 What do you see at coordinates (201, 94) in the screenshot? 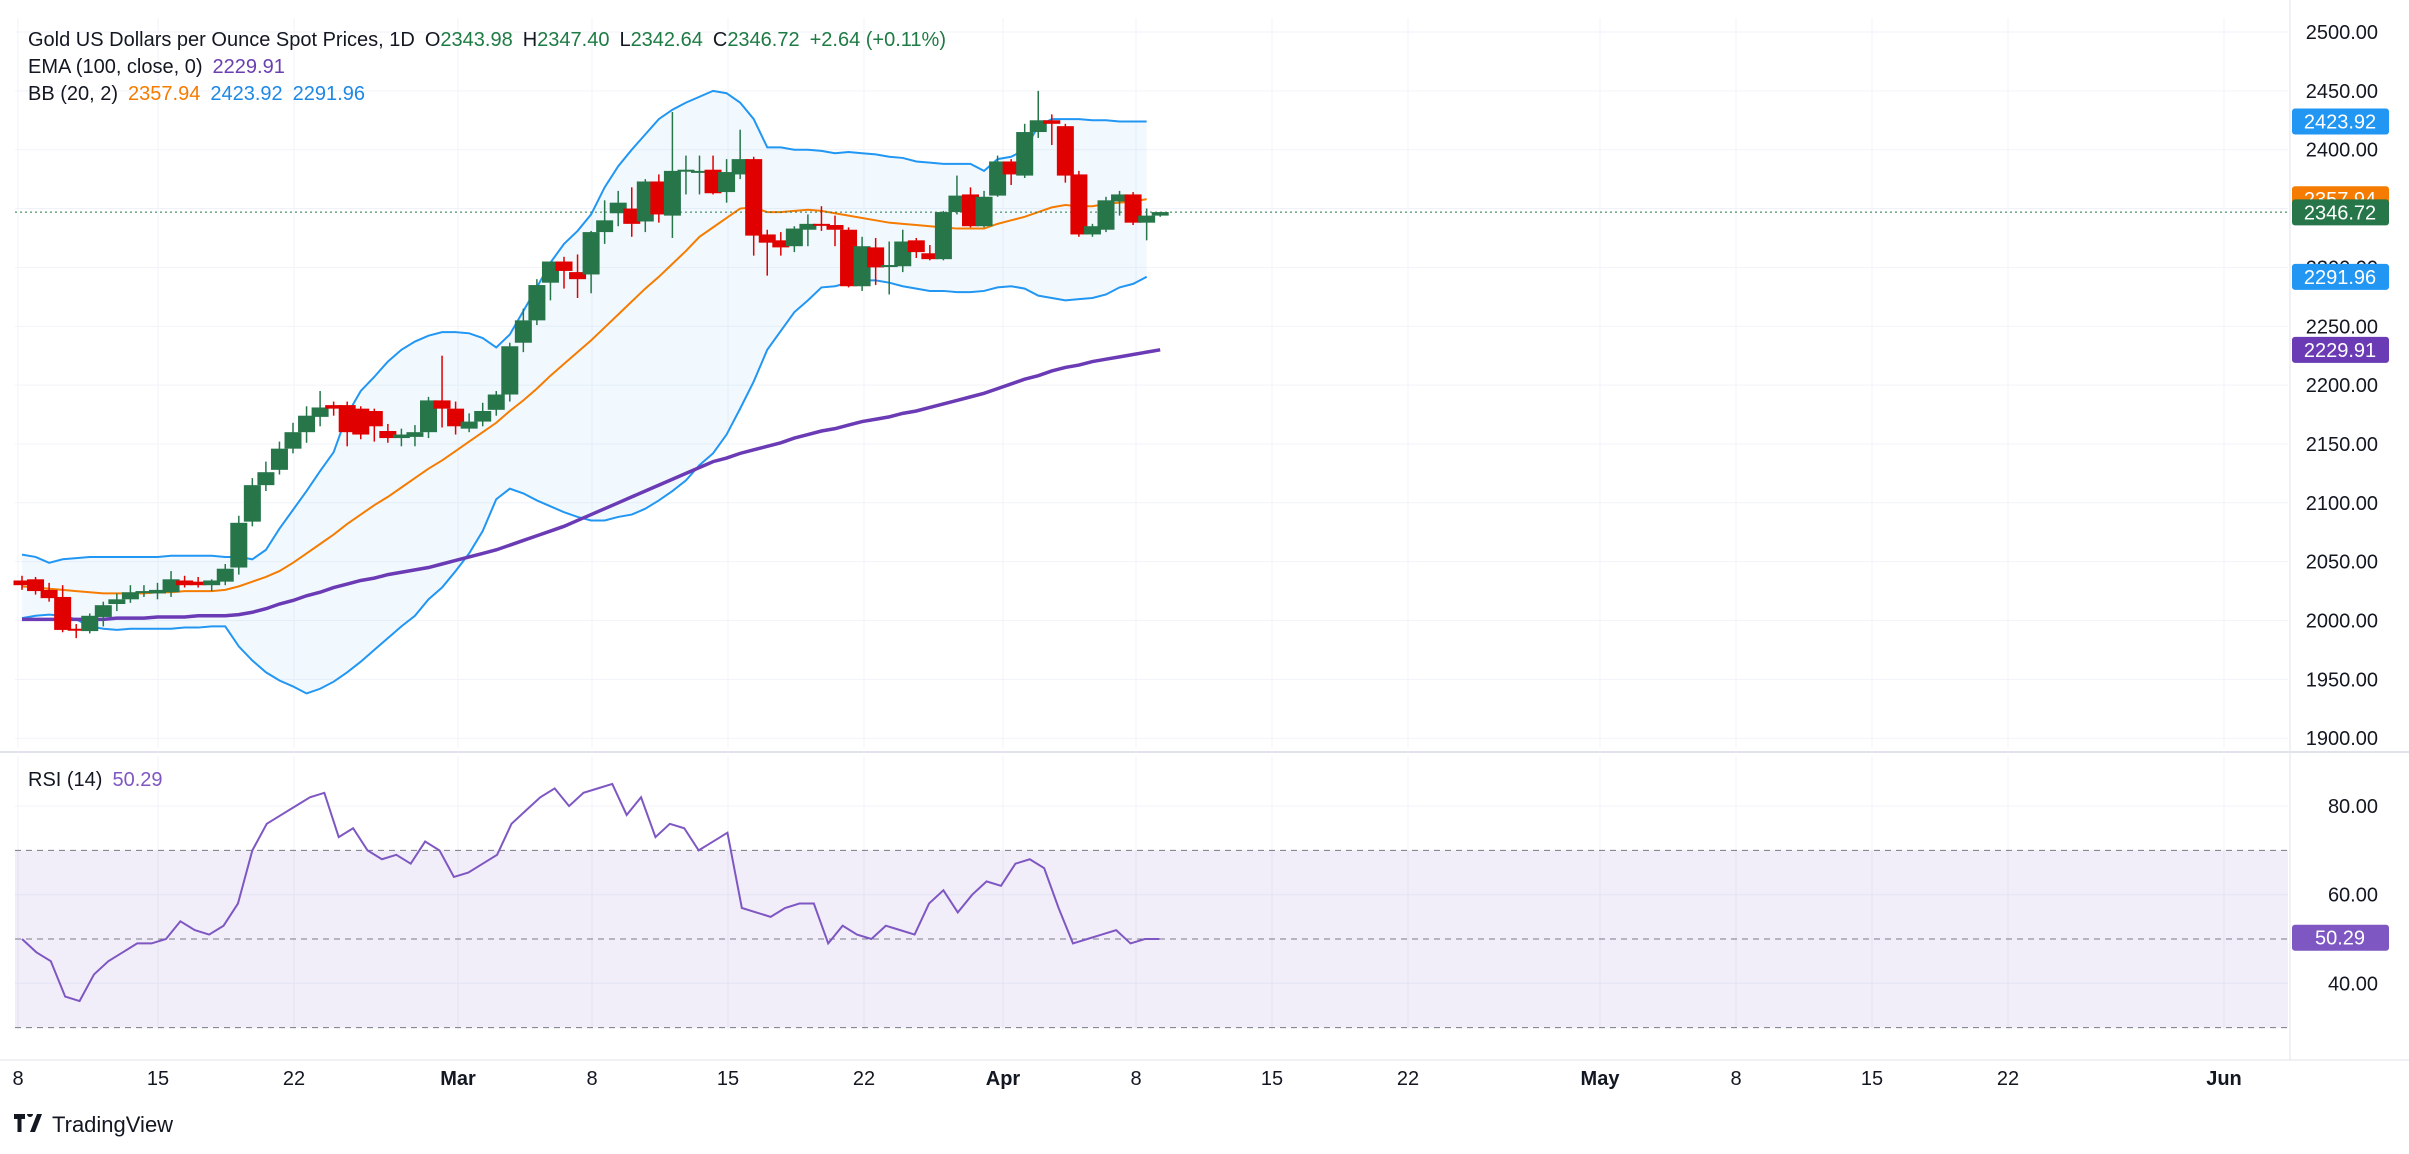
I see `bb-legend: BB (20, 2) 2357.94 2423.92 2291.96` at bounding box center [201, 94].